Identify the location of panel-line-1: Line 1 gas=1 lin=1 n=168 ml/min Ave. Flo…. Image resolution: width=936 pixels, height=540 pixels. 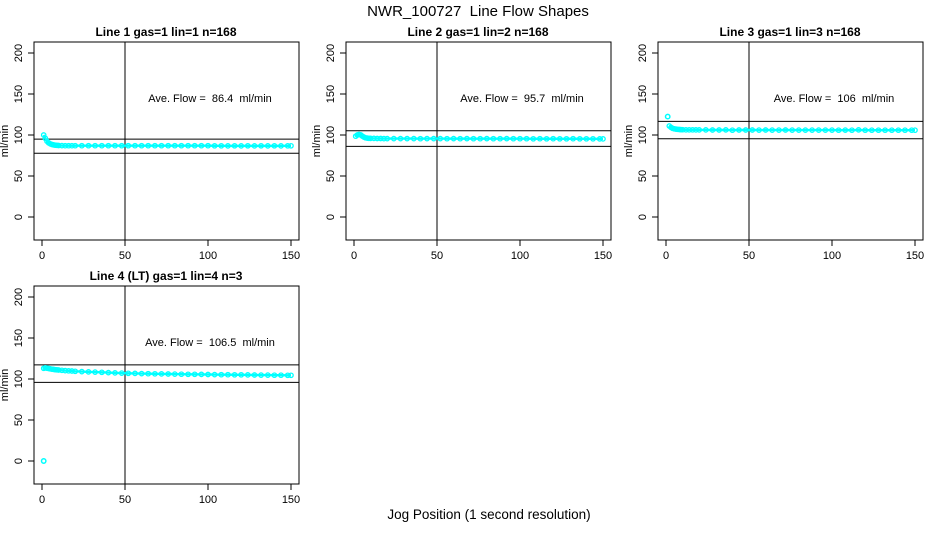
(150, 143).